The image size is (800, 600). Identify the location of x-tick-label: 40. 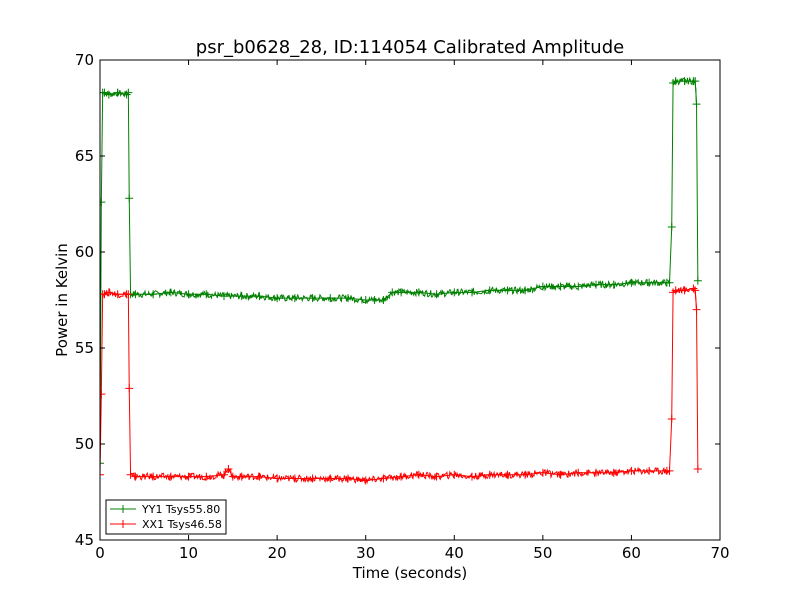
(454, 553).